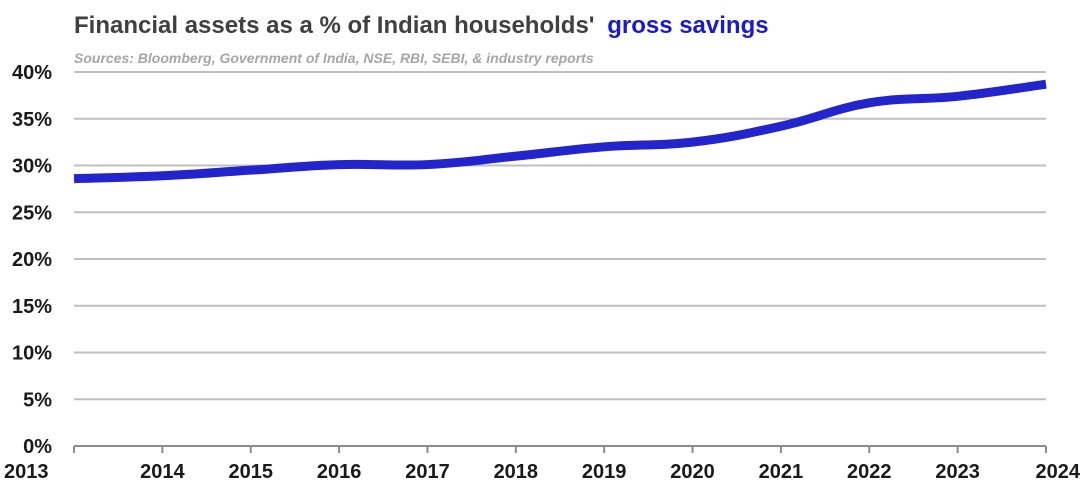 Image resolution: width=1084 pixels, height=488 pixels. I want to click on x-tick-label: 2013, so click(26, 472).